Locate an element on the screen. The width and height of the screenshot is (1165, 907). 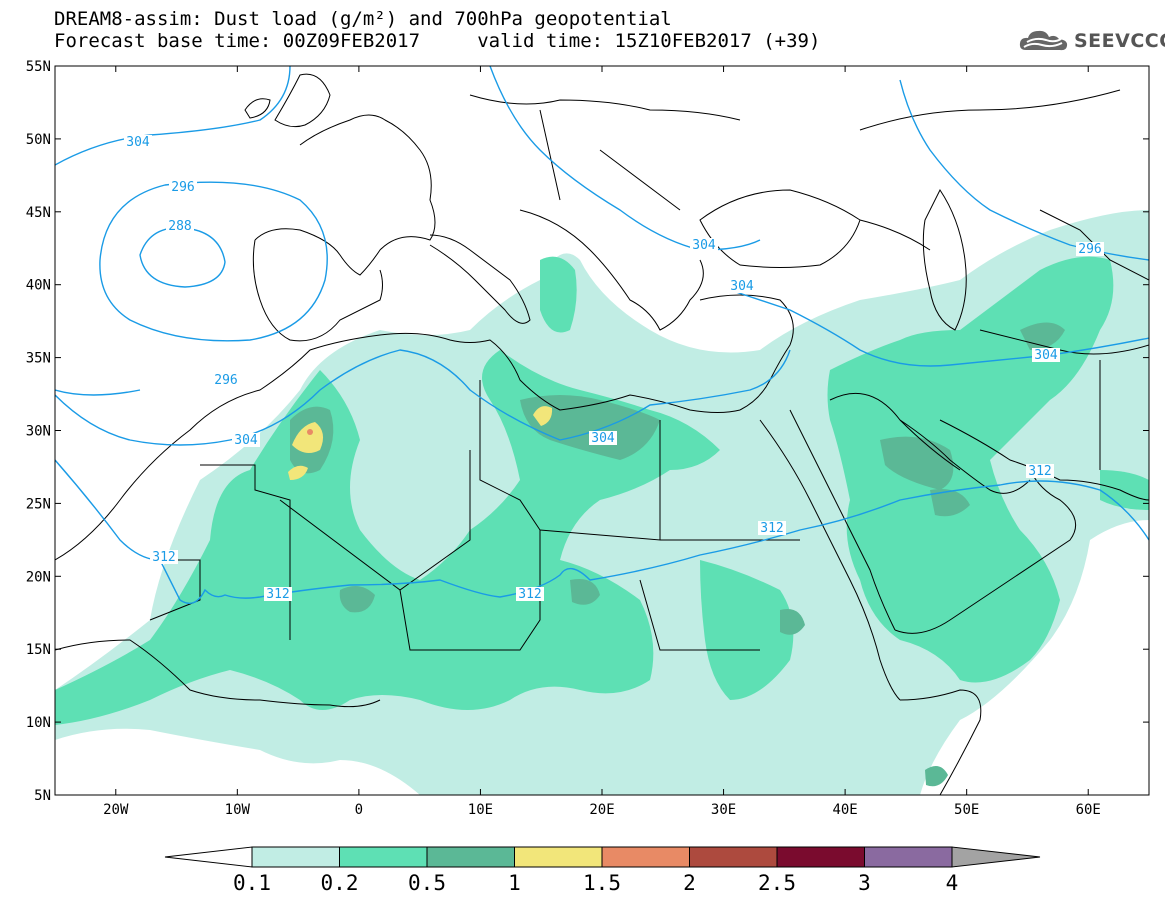
lat-tick-label: 15N is located at coordinates (38, 650).